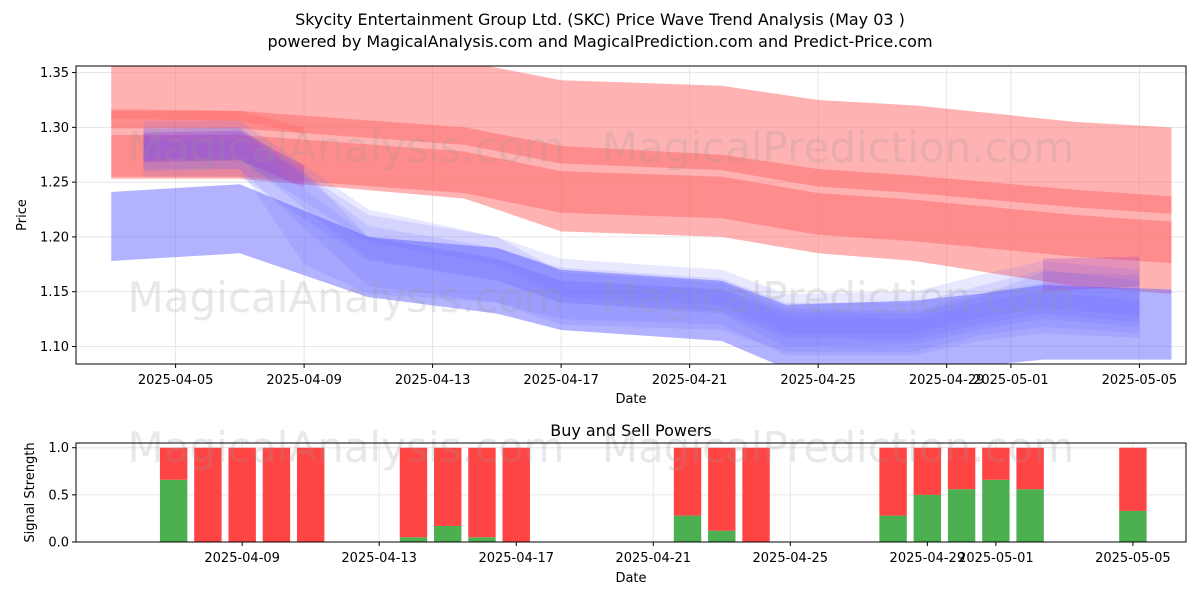 Image resolution: width=1200 pixels, height=600 pixels. I want to click on bottom-y-tick-label: 1.0, so click(58, 448).